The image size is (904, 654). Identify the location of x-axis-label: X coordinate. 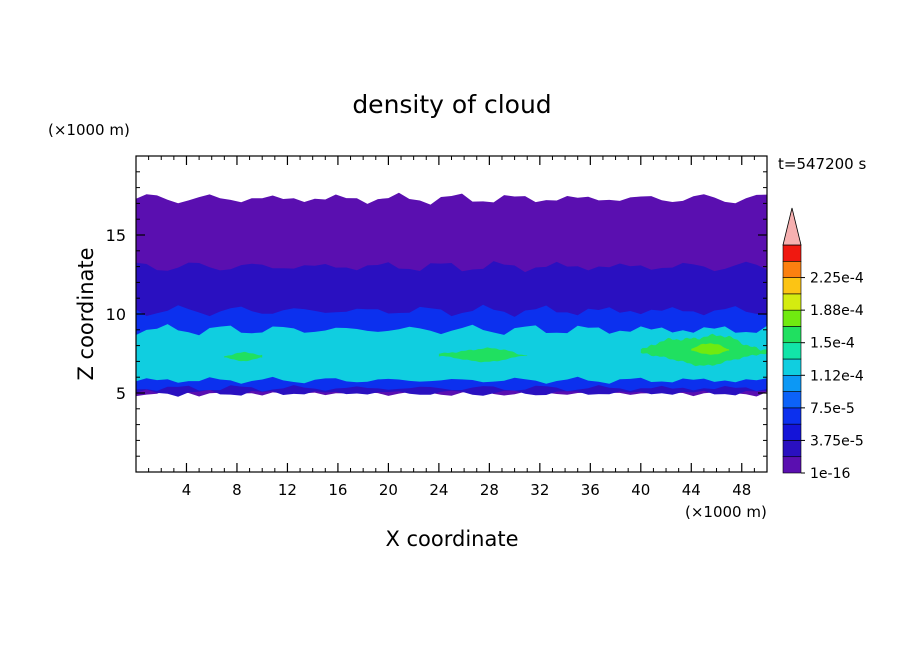
(451, 539).